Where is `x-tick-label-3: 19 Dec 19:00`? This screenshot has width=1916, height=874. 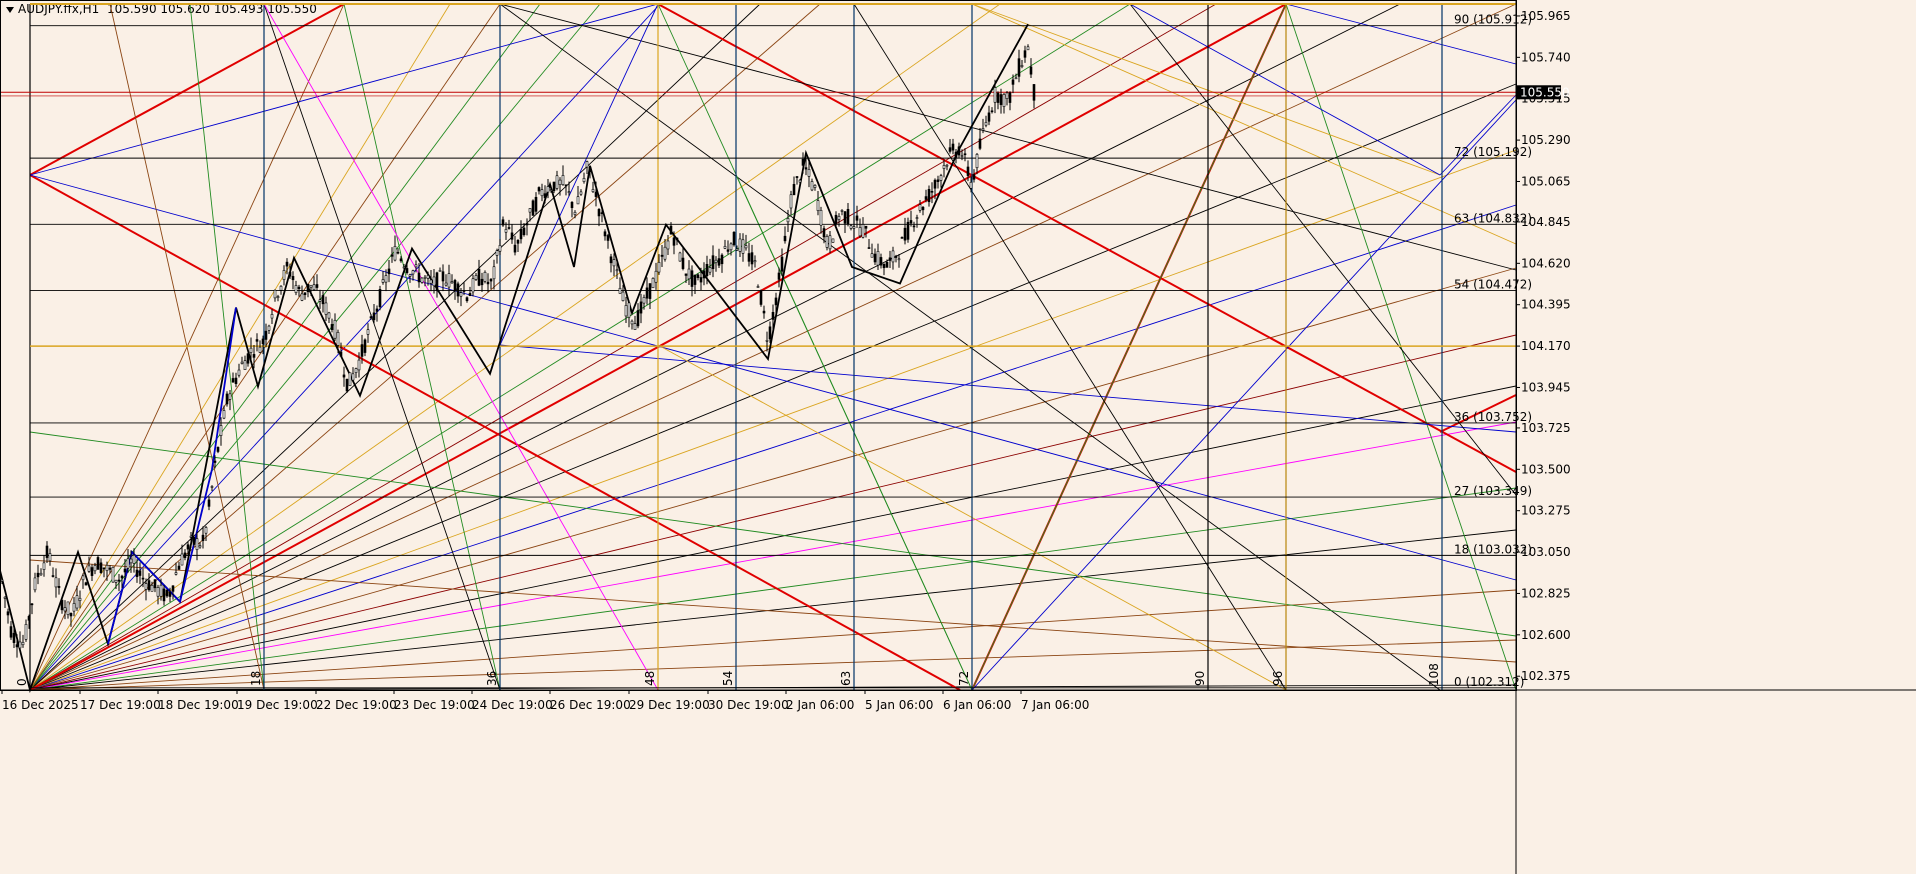 x-tick-label-3: 19 Dec 19:00 is located at coordinates (277, 705).